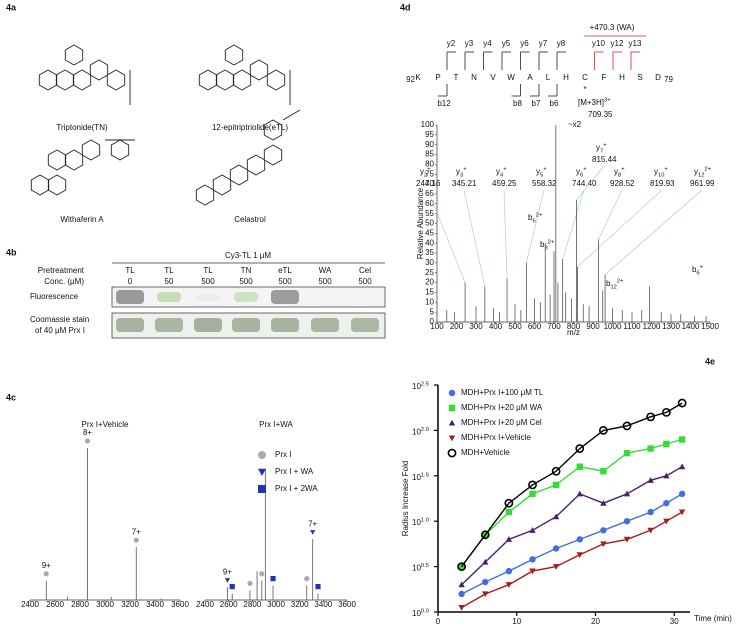 The height and width of the screenshot is (627, 742). Describe the element at coordinates (451, 43) in the screenshot. I see `y-ion: y2` at that location.